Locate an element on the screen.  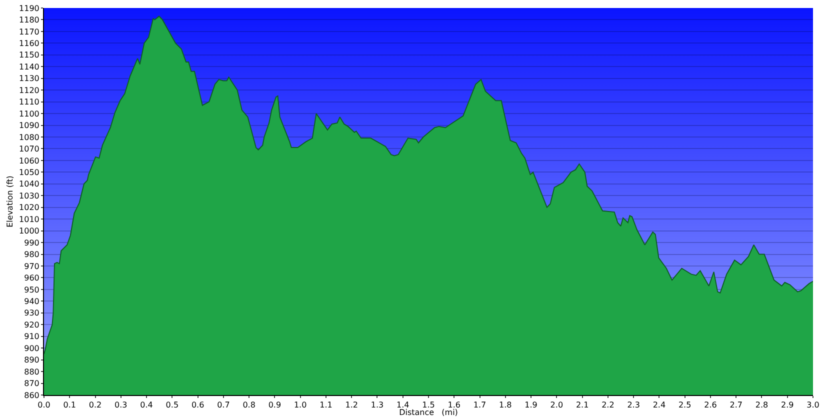
x-tick-label: 1.9 is located at coordinates (531, 405).